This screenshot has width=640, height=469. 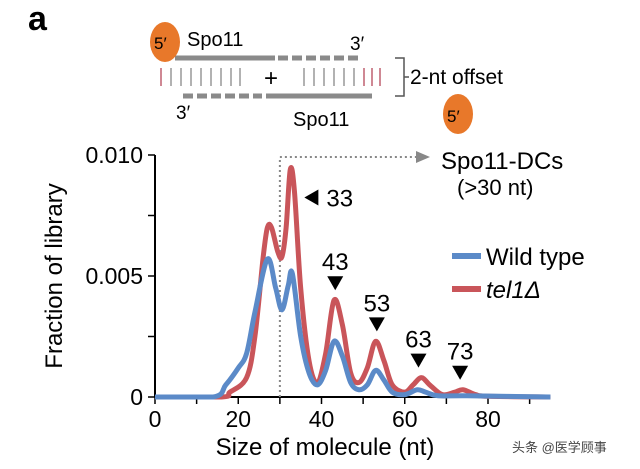 I want to click on offset-label: 2-nt offset, so click(x=456, y=77).